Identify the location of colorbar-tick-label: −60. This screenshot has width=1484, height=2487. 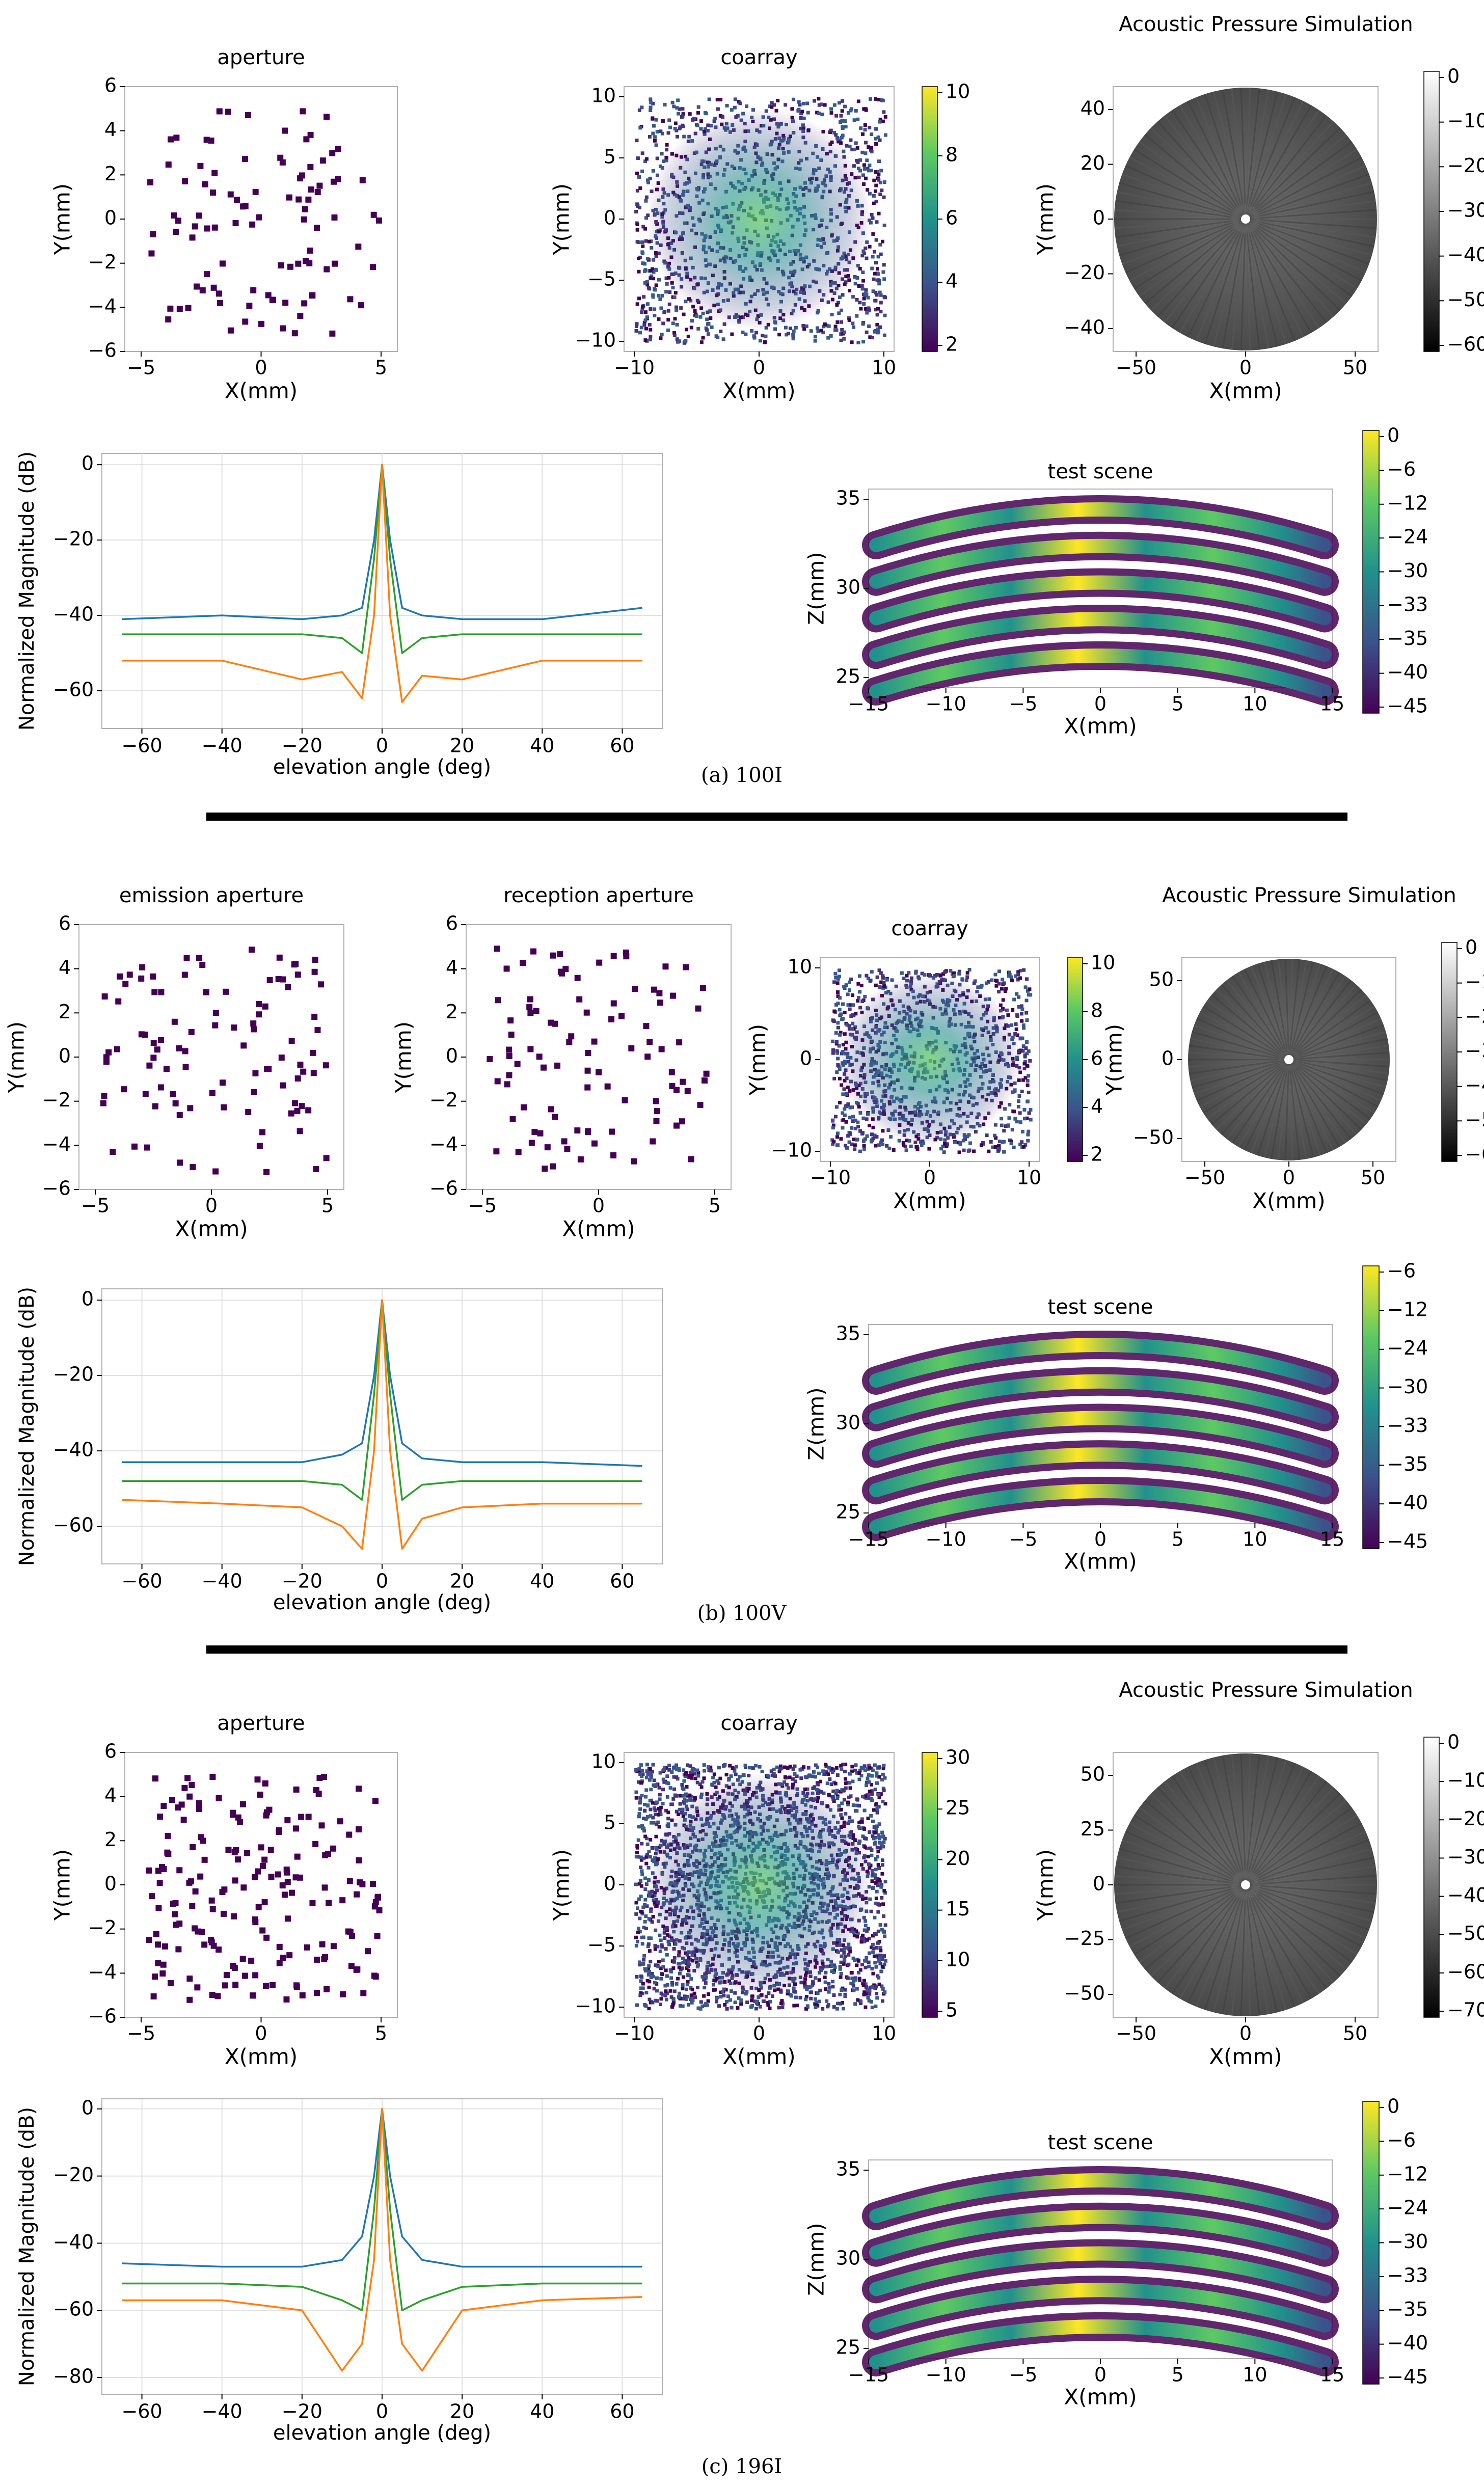
(1465, 344).